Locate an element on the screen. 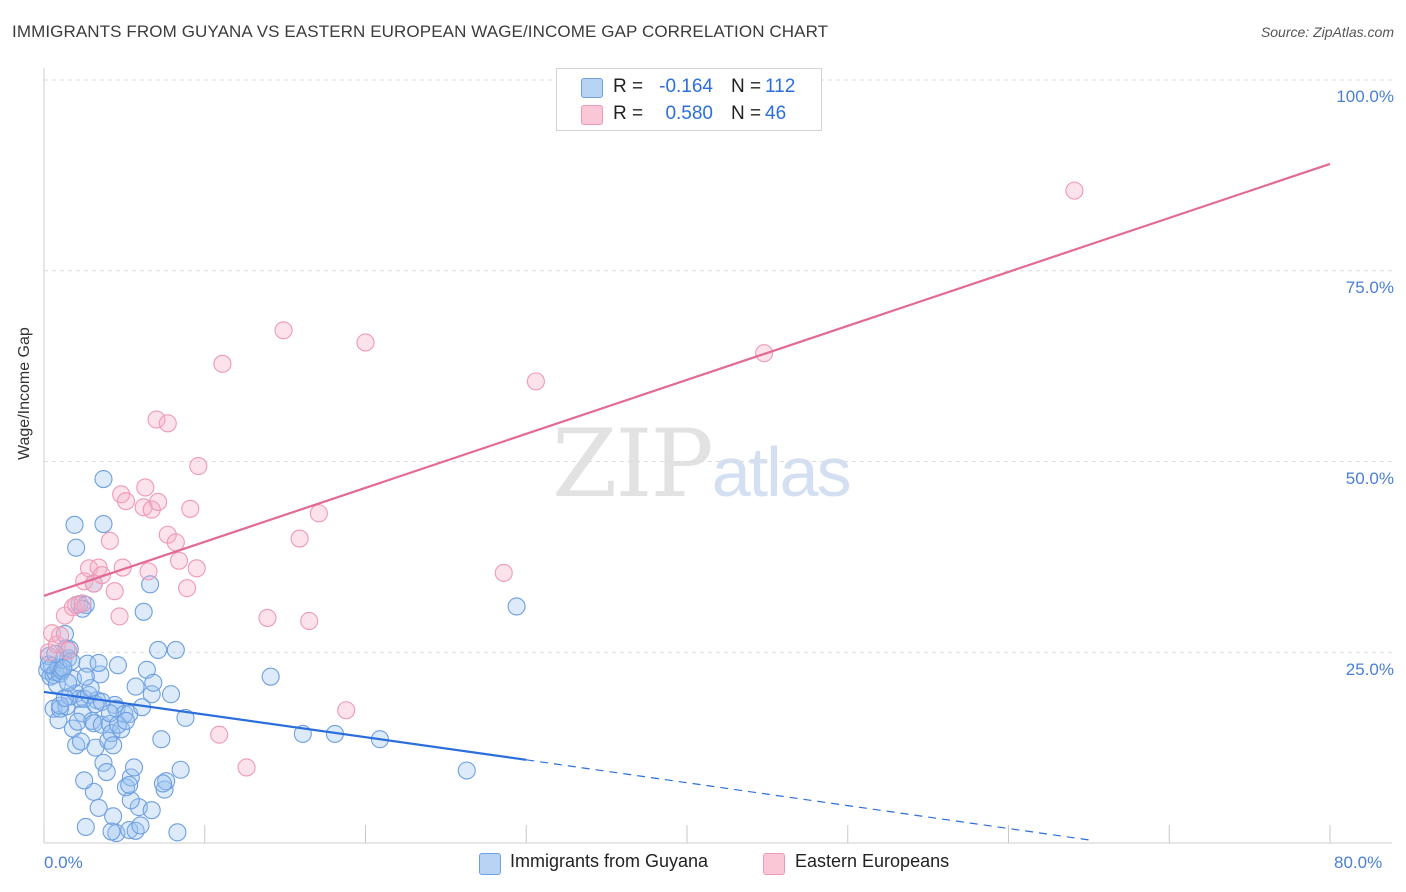 The width and height of the screenshot is (1406, 892). watermark: ZIPatlas is located at coordinates (702, 464).